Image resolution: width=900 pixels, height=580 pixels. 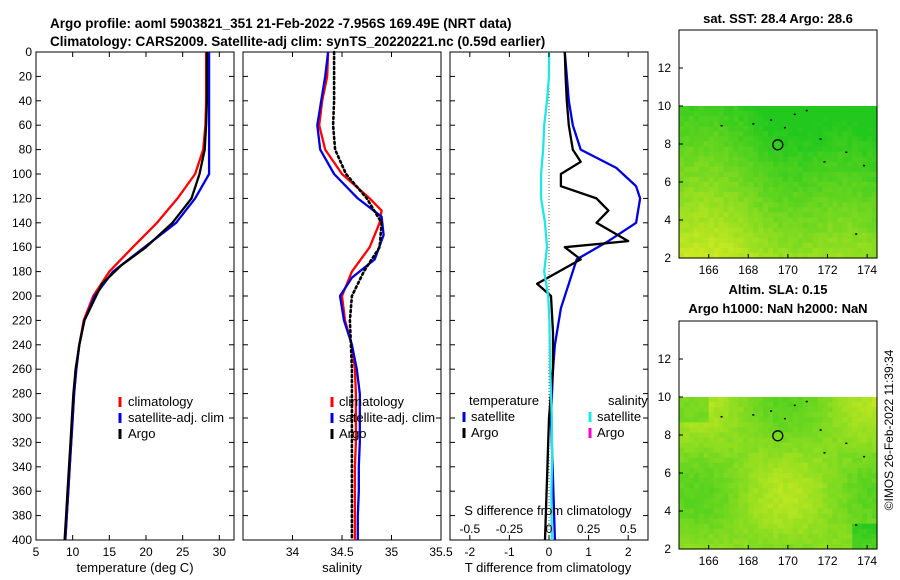 I want to click on island-speck, so click(x=721, y=417).